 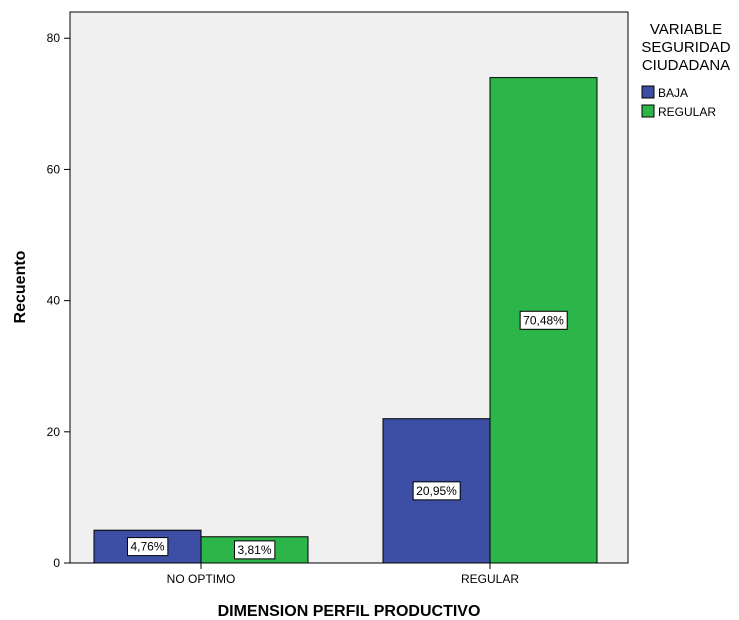 I want to click on x-ticks: NO OPTIMO REGULAR, so click(x=343, y=574).